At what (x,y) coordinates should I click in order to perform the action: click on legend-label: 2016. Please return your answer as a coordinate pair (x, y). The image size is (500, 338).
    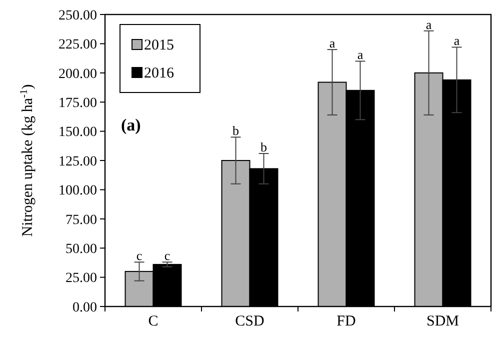
    Looking at the image, I should click on (159, 74).